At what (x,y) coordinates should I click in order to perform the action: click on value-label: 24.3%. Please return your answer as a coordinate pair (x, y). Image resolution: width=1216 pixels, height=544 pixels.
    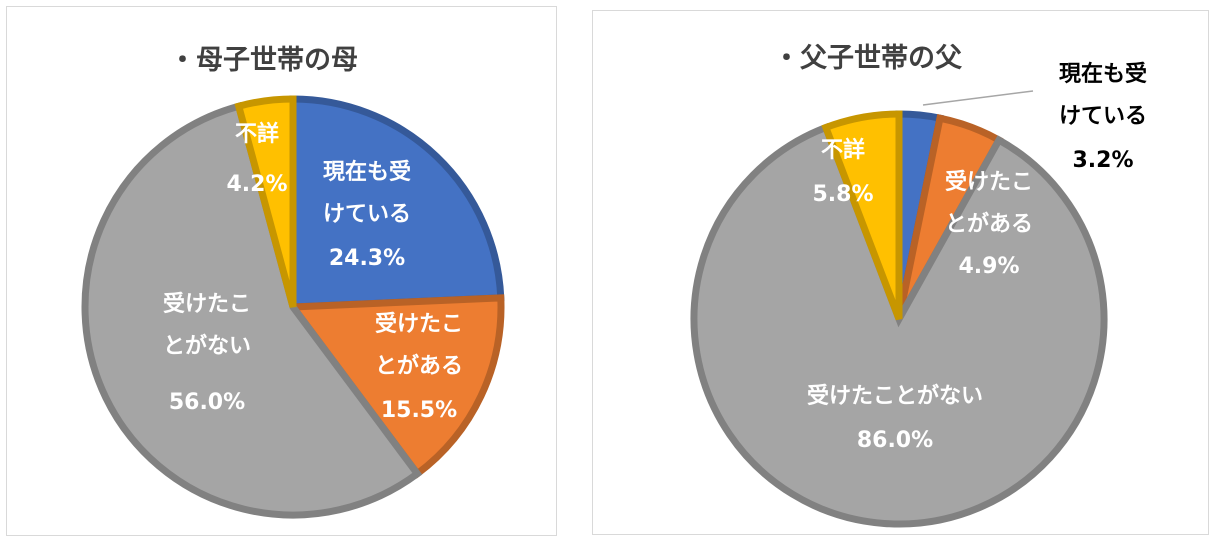
    Looking at the image, I should click on (367, 258).